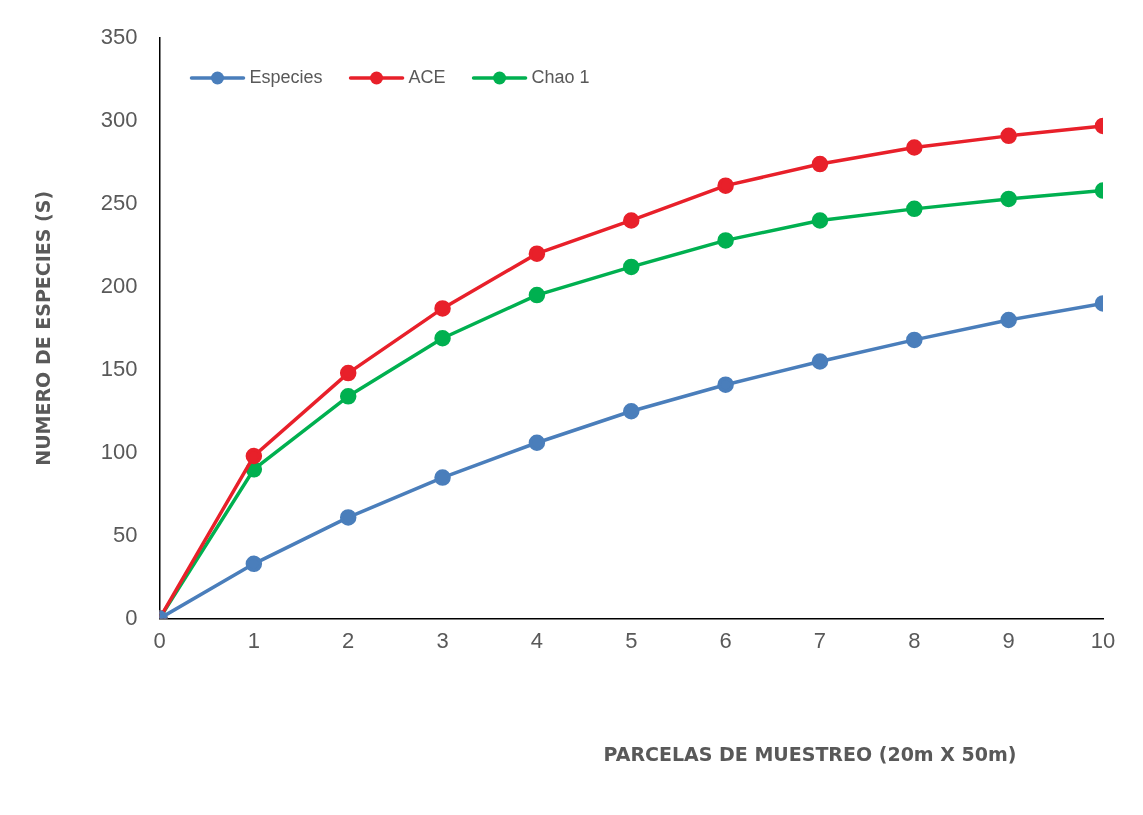 Image resolution: width=1143 pixels, height=815 pixels. What do you see at coordinates (560, 76) in the screenshot?
I see `legend-label: Chao 1` at bounding box center [560, 76].